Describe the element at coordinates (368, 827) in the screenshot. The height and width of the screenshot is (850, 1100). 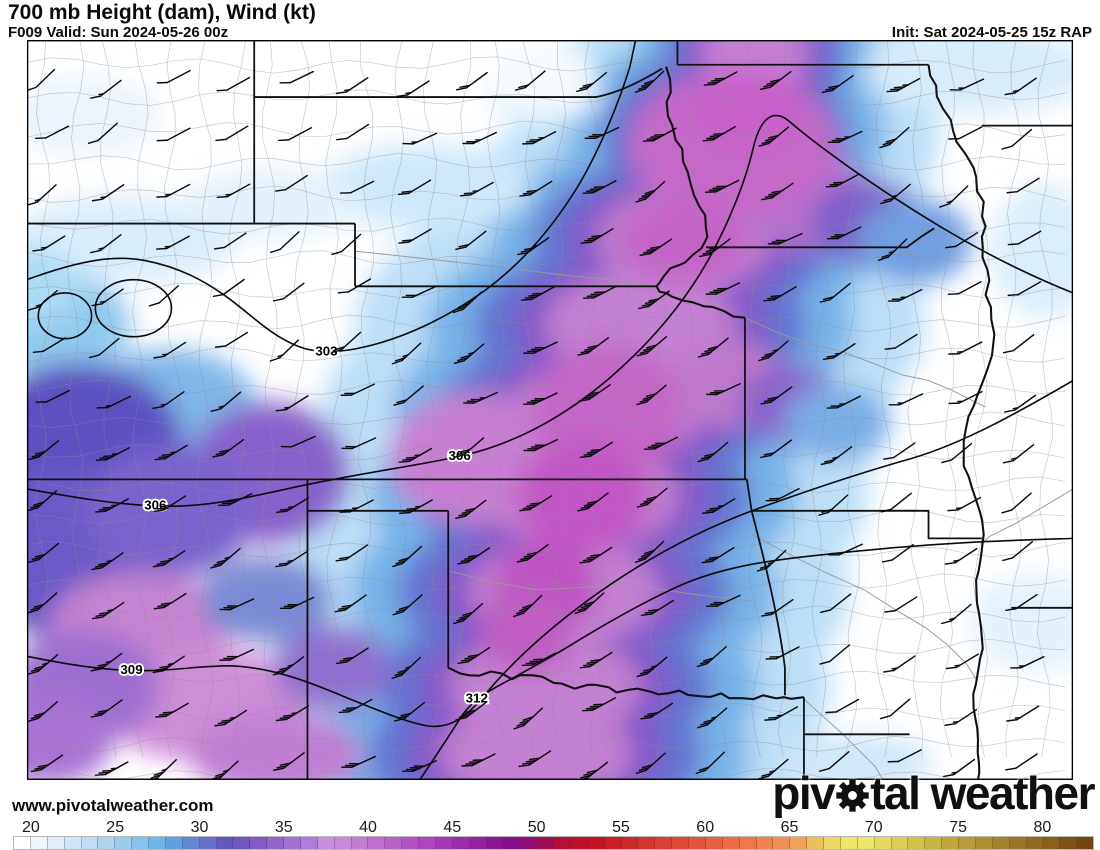
I see `colorbar-tick: 40` at that location.